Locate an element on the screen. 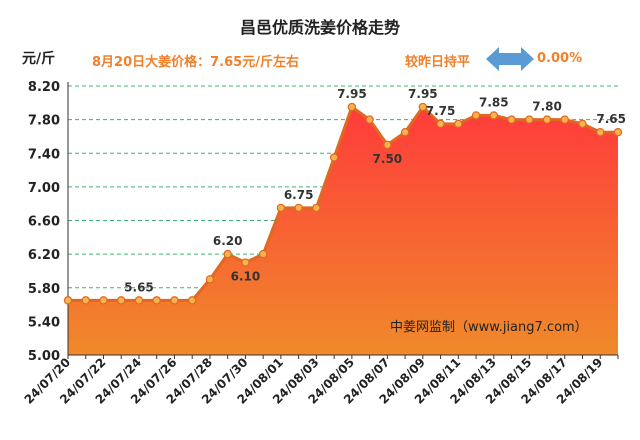 The image size is (640, 440). y-tick-label: 7.00 is located at coordinates (44, 188).